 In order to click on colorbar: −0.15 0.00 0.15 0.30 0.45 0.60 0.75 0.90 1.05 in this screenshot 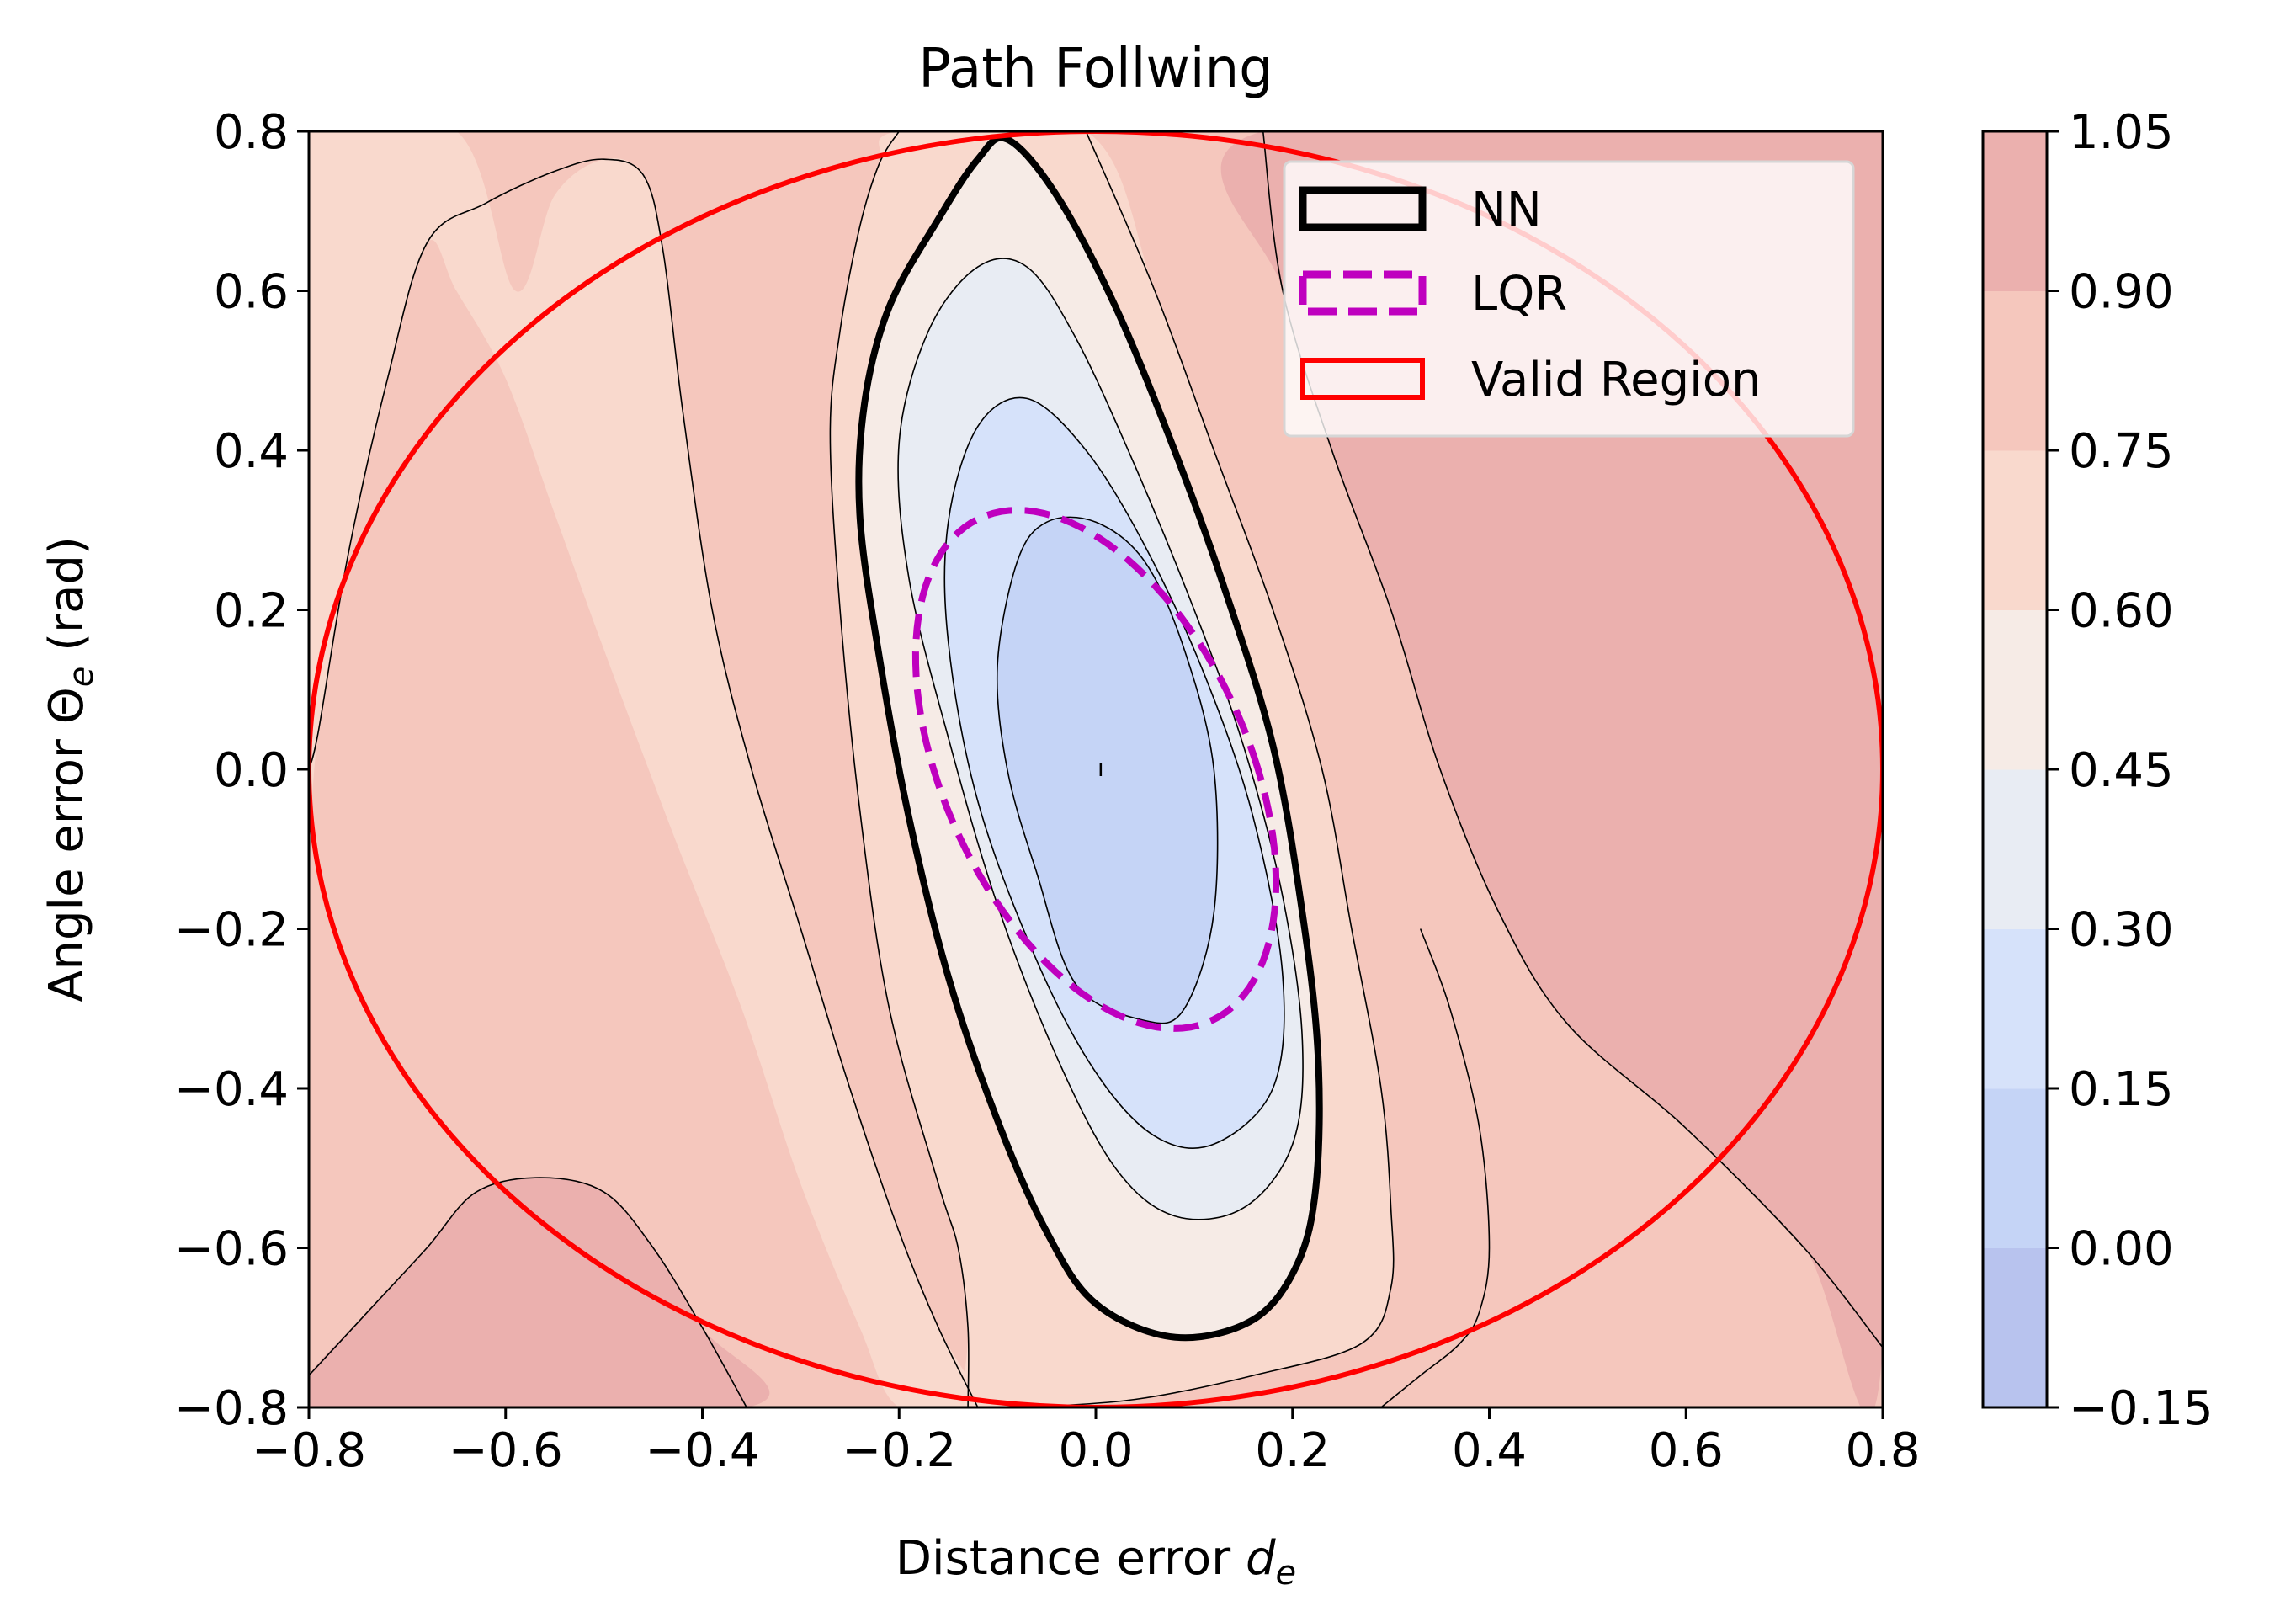, I will do `click(2097, 770)`.